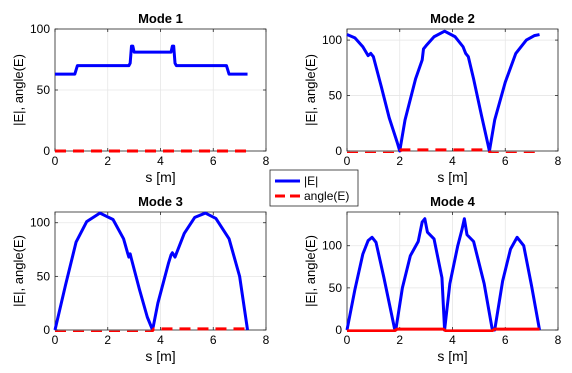 Image resolution: width=572 pixels, height=373 pixels. Describe the element at coordinates (311, 181) in the screenshot. I see `legend-label: |E|` at that location.